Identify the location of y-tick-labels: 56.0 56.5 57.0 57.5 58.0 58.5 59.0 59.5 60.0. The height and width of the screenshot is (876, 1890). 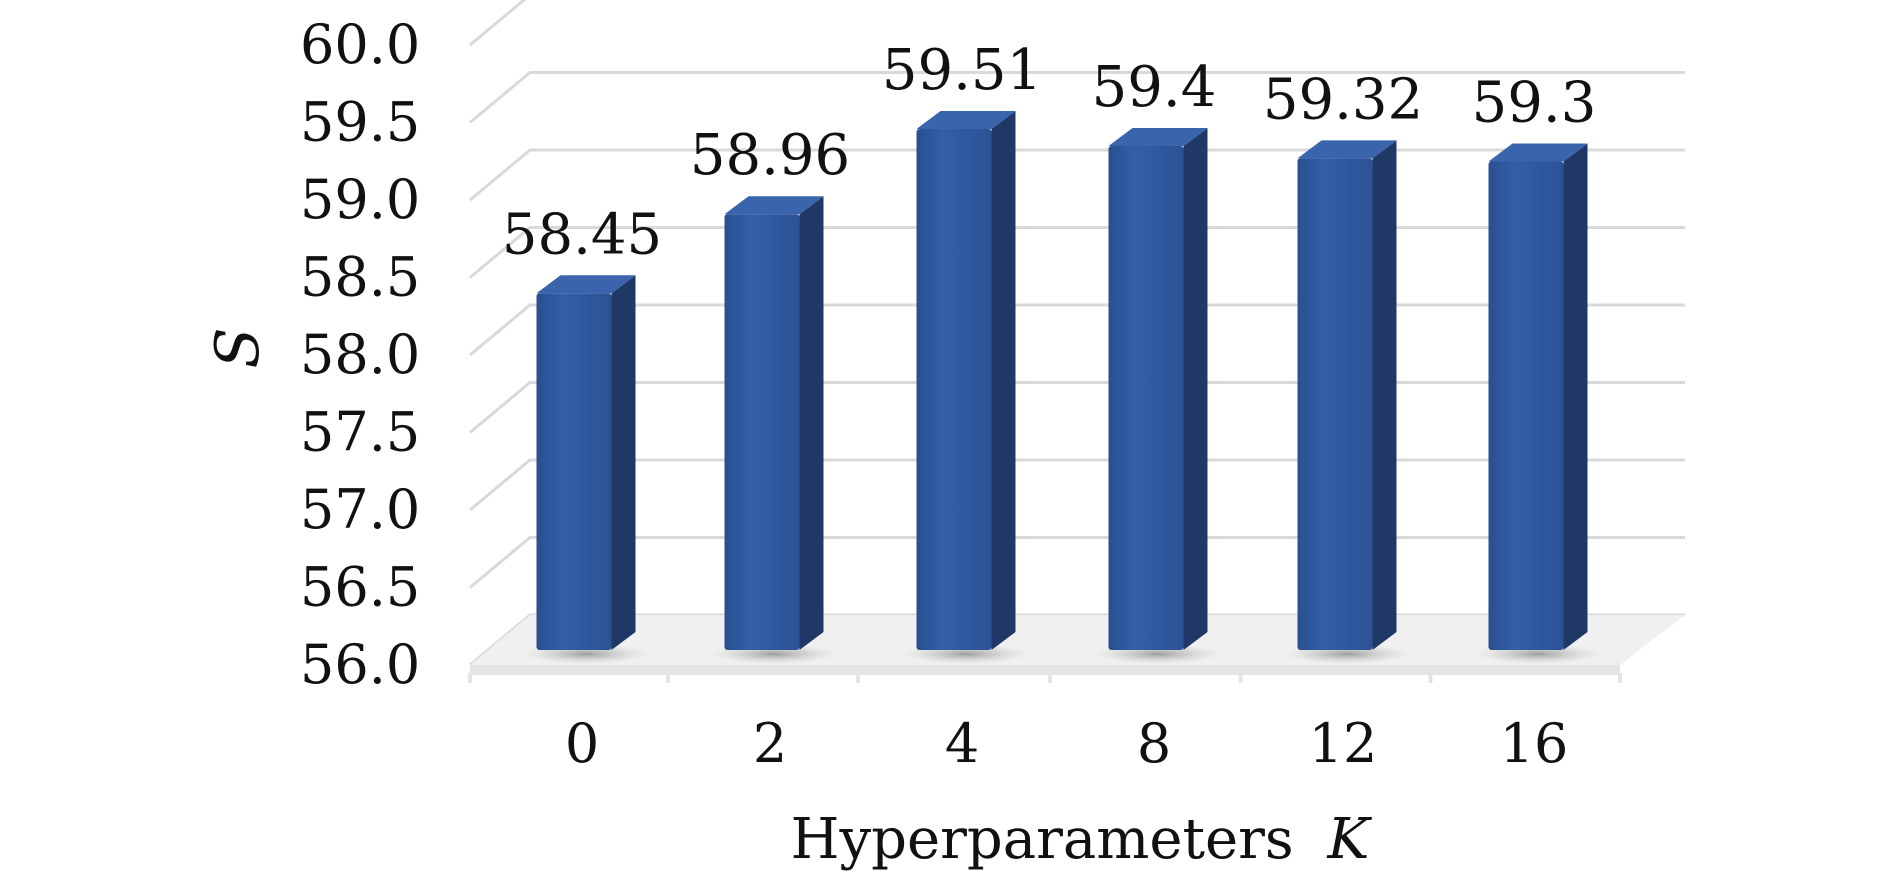
(360, 354).